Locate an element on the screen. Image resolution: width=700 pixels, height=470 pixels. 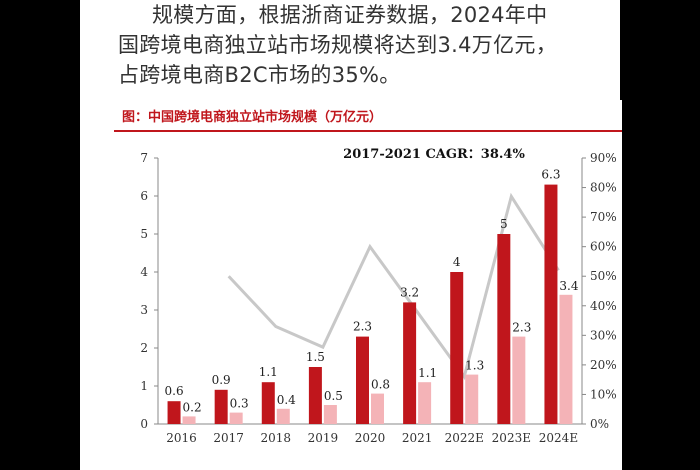
cagr-annotation: 2017-2021 CAGR：38.4% is located at coordinates (434, 154).